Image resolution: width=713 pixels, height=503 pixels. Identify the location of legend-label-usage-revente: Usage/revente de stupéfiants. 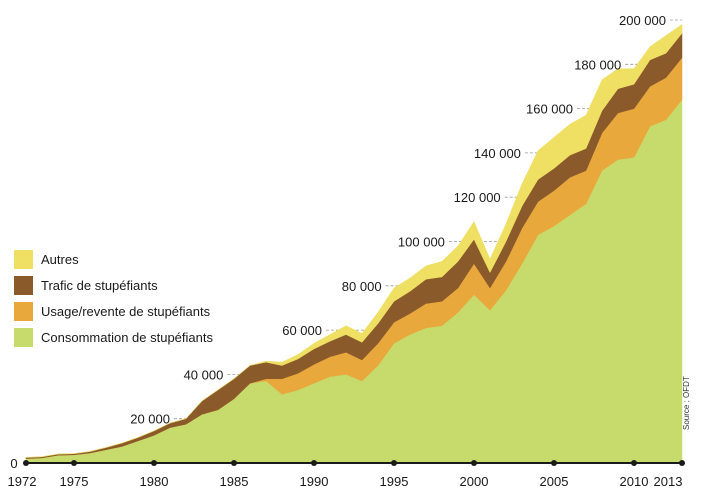
(126, 311).